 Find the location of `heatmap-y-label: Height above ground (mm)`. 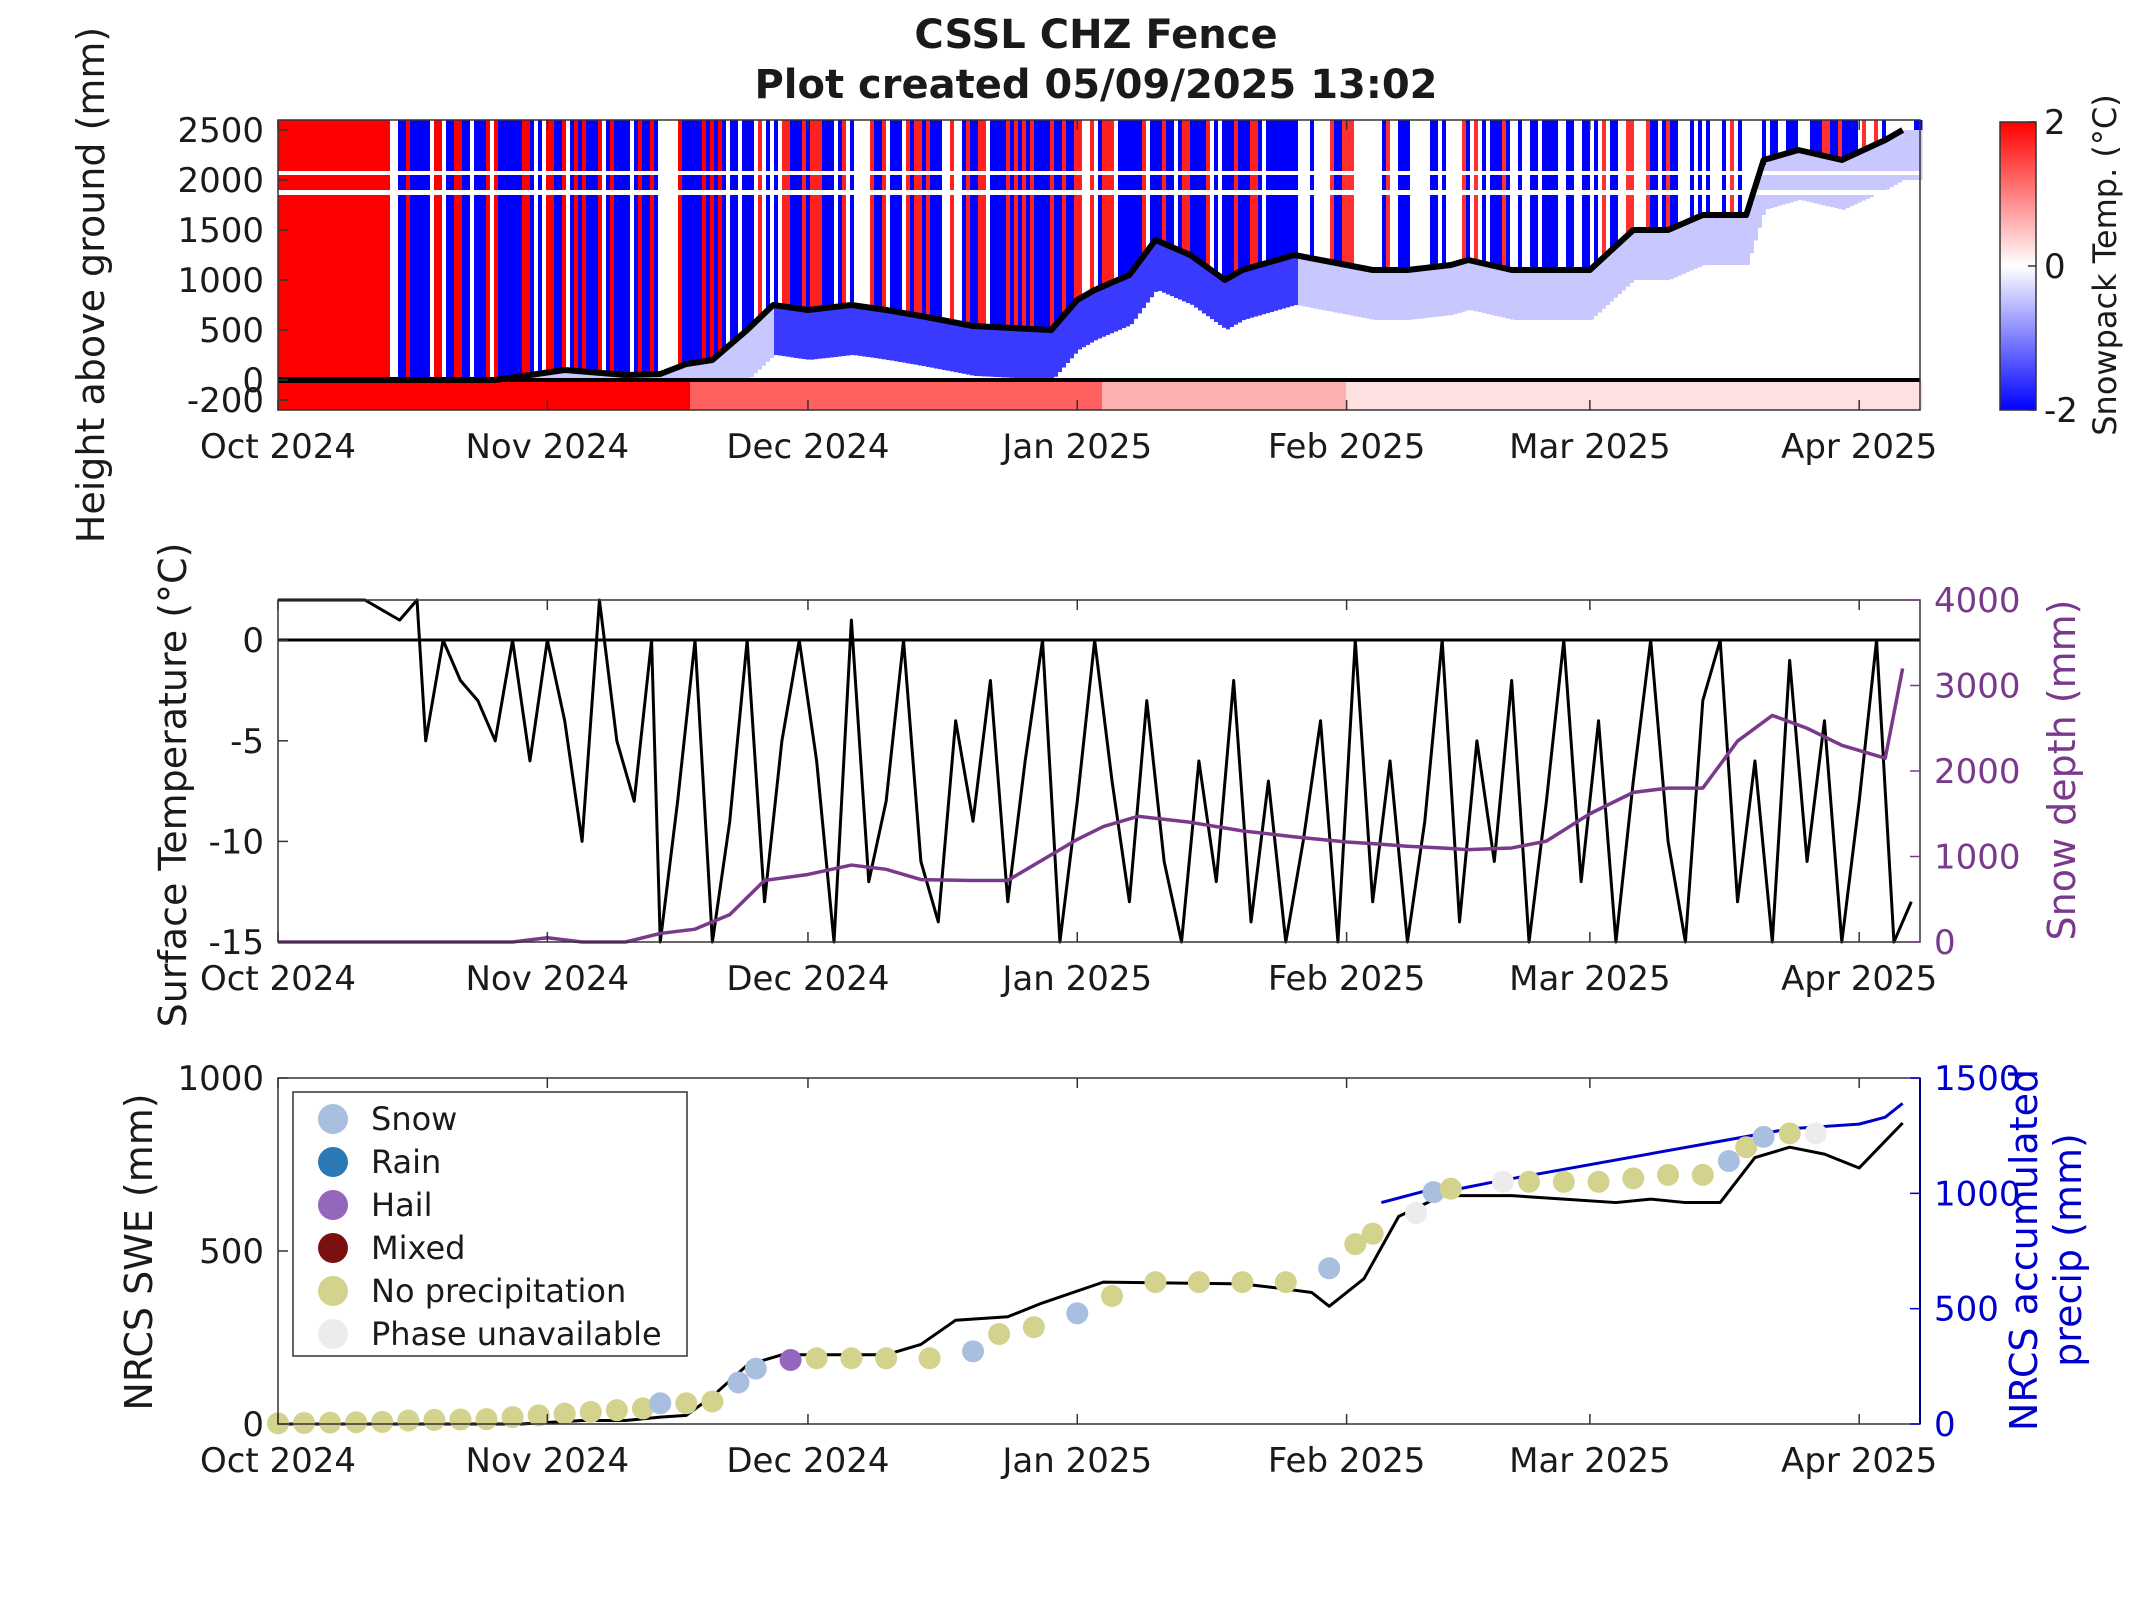

heatmap-y-label: Height above ground (mm) is located at coordinates (91, 285).